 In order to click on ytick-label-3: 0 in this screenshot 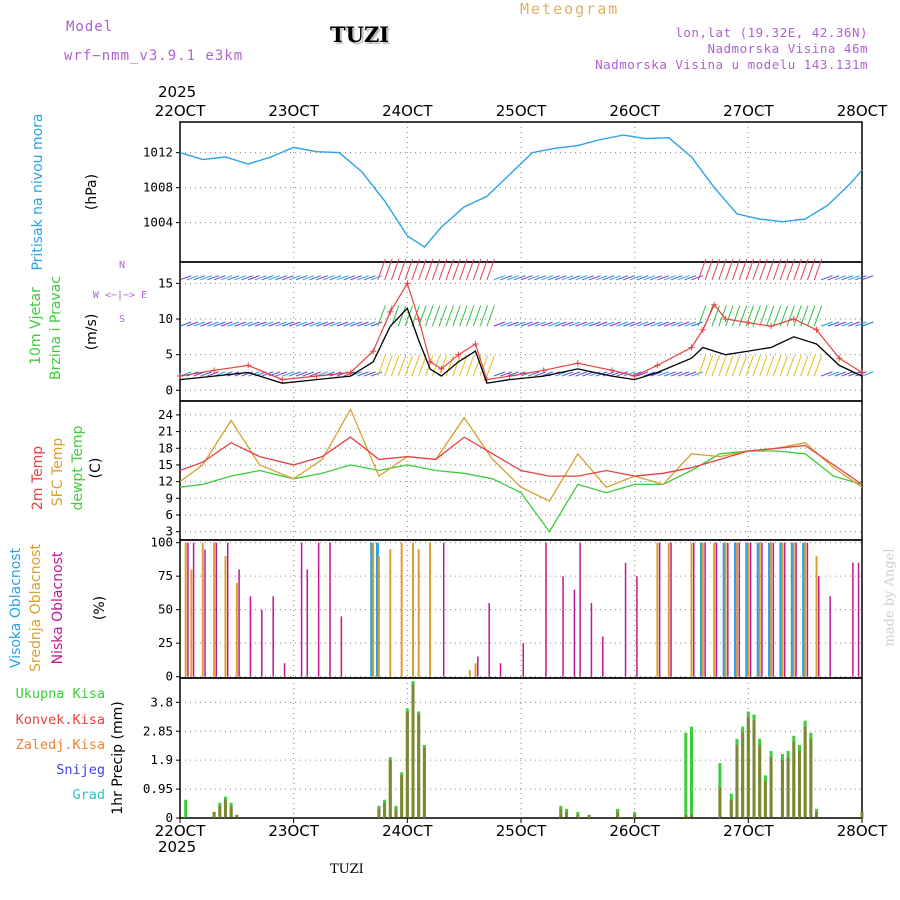, I will do `click(169, 676)`.